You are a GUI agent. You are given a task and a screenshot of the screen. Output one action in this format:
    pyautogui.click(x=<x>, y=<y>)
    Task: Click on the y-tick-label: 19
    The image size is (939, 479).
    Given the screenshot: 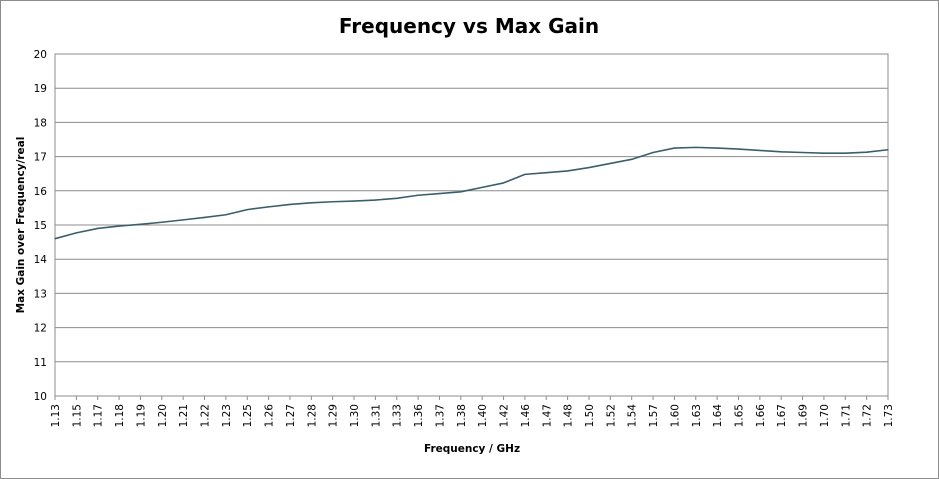 What is the action you would take?
    pyautogui.click(x=40, y=89)
    